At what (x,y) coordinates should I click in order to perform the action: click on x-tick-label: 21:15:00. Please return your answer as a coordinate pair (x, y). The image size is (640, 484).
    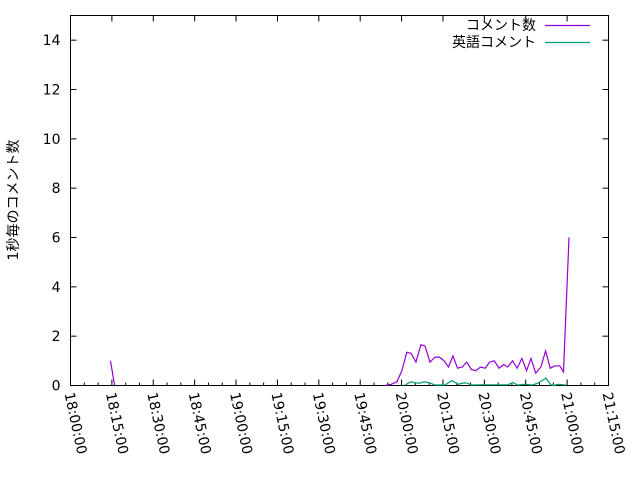
    Looking at the image, I should click on (613, 423).